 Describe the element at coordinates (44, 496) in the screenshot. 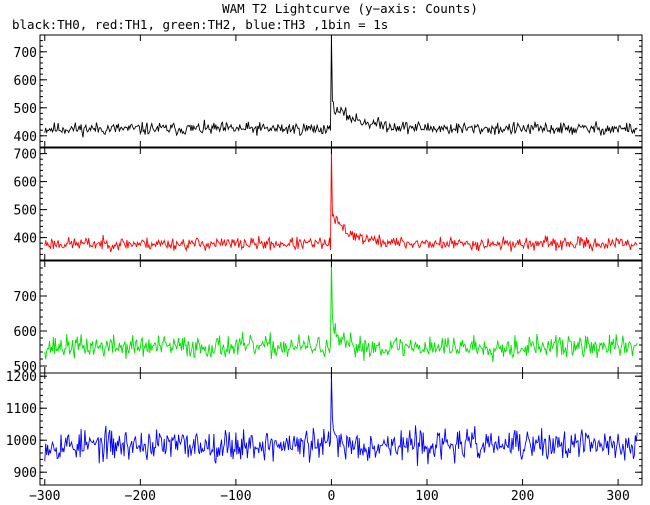

I see `x-tick-label: −300` at that location.